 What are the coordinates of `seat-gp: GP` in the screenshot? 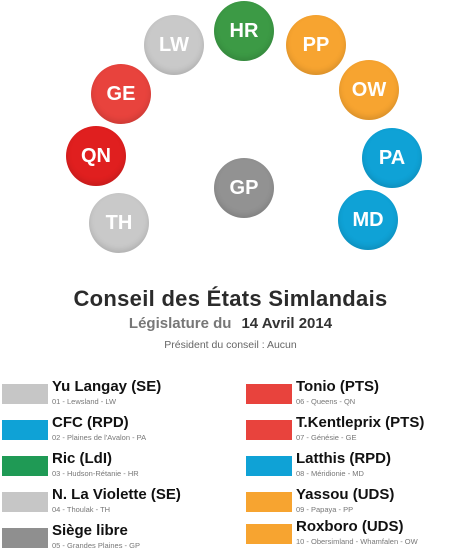 It's located at (244, 188).